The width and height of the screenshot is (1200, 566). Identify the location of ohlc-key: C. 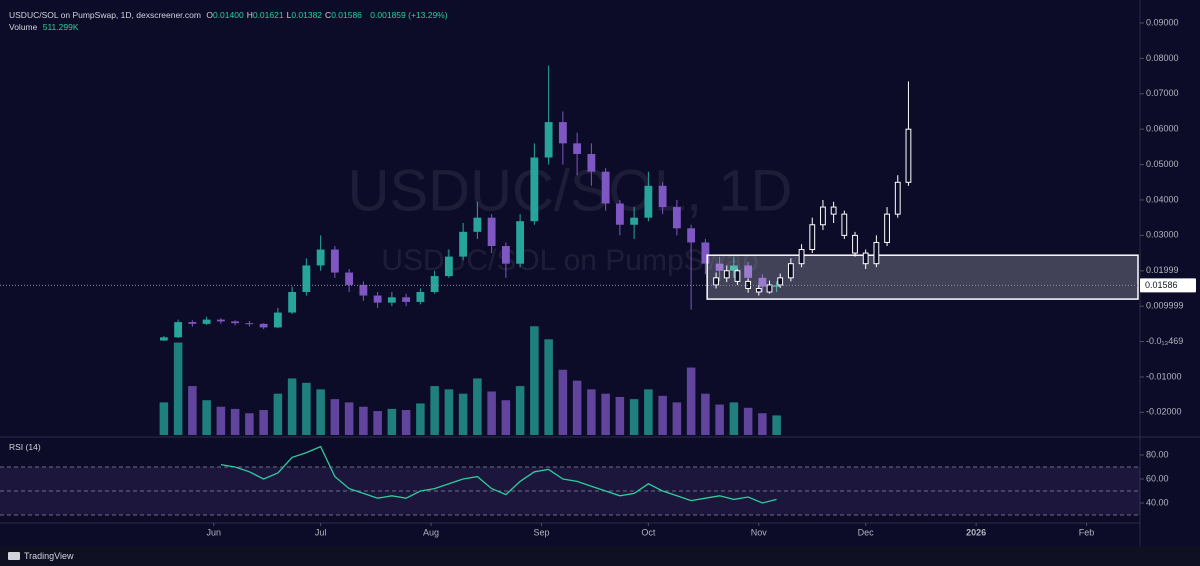
(328, 15).